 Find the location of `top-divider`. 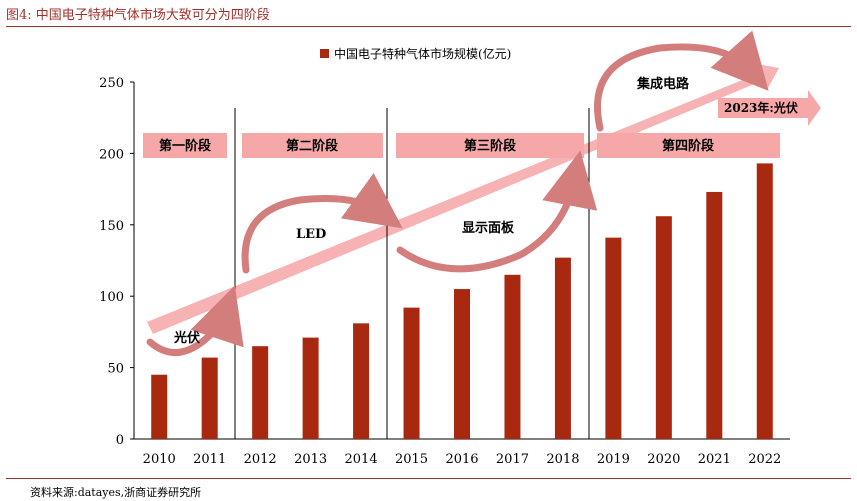

top-divider is located at coordinates (428, 26).